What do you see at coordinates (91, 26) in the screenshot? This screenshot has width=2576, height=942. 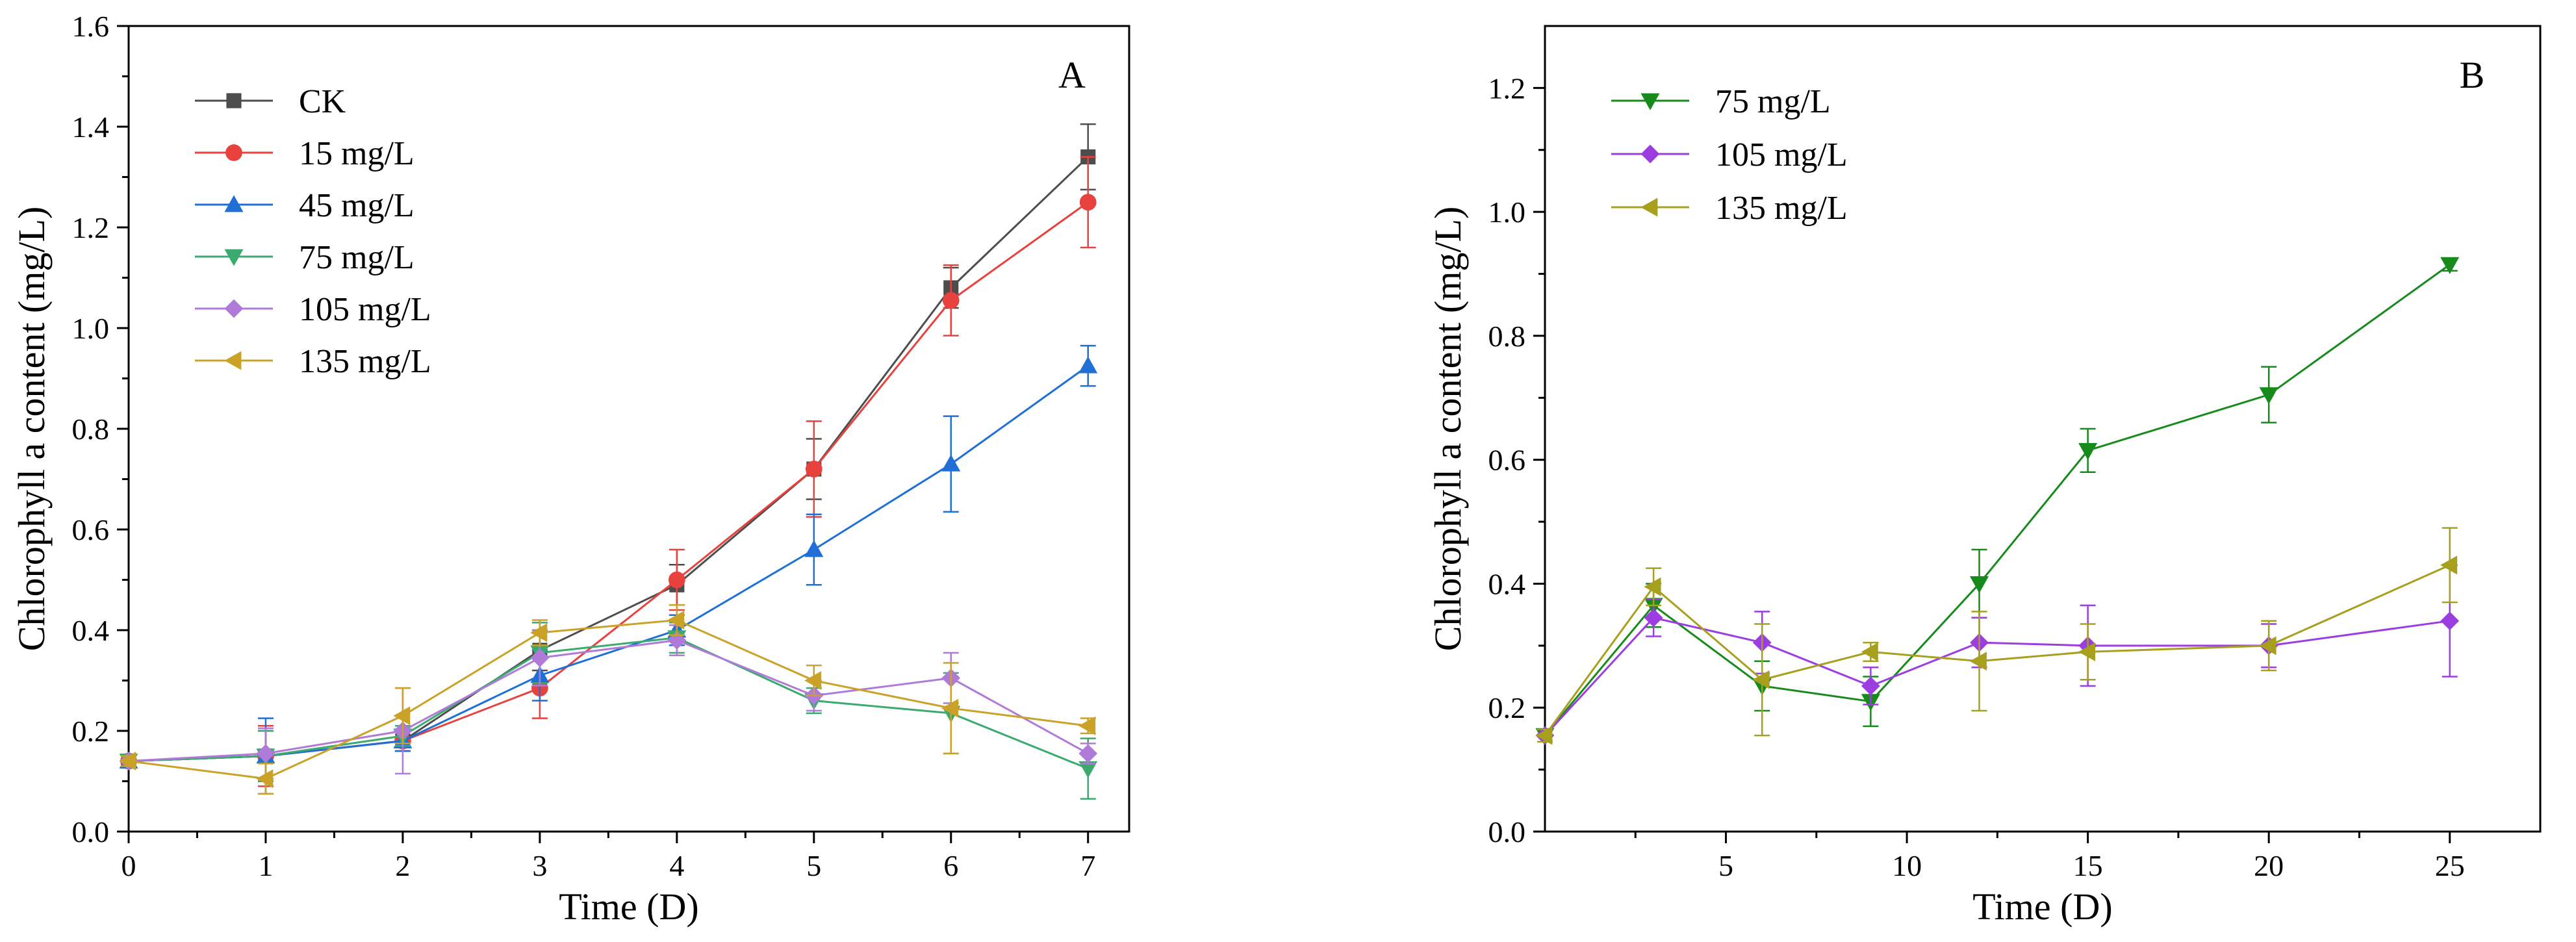 I see `y-tick-label: 1.6` at bounding box center [91, 26].